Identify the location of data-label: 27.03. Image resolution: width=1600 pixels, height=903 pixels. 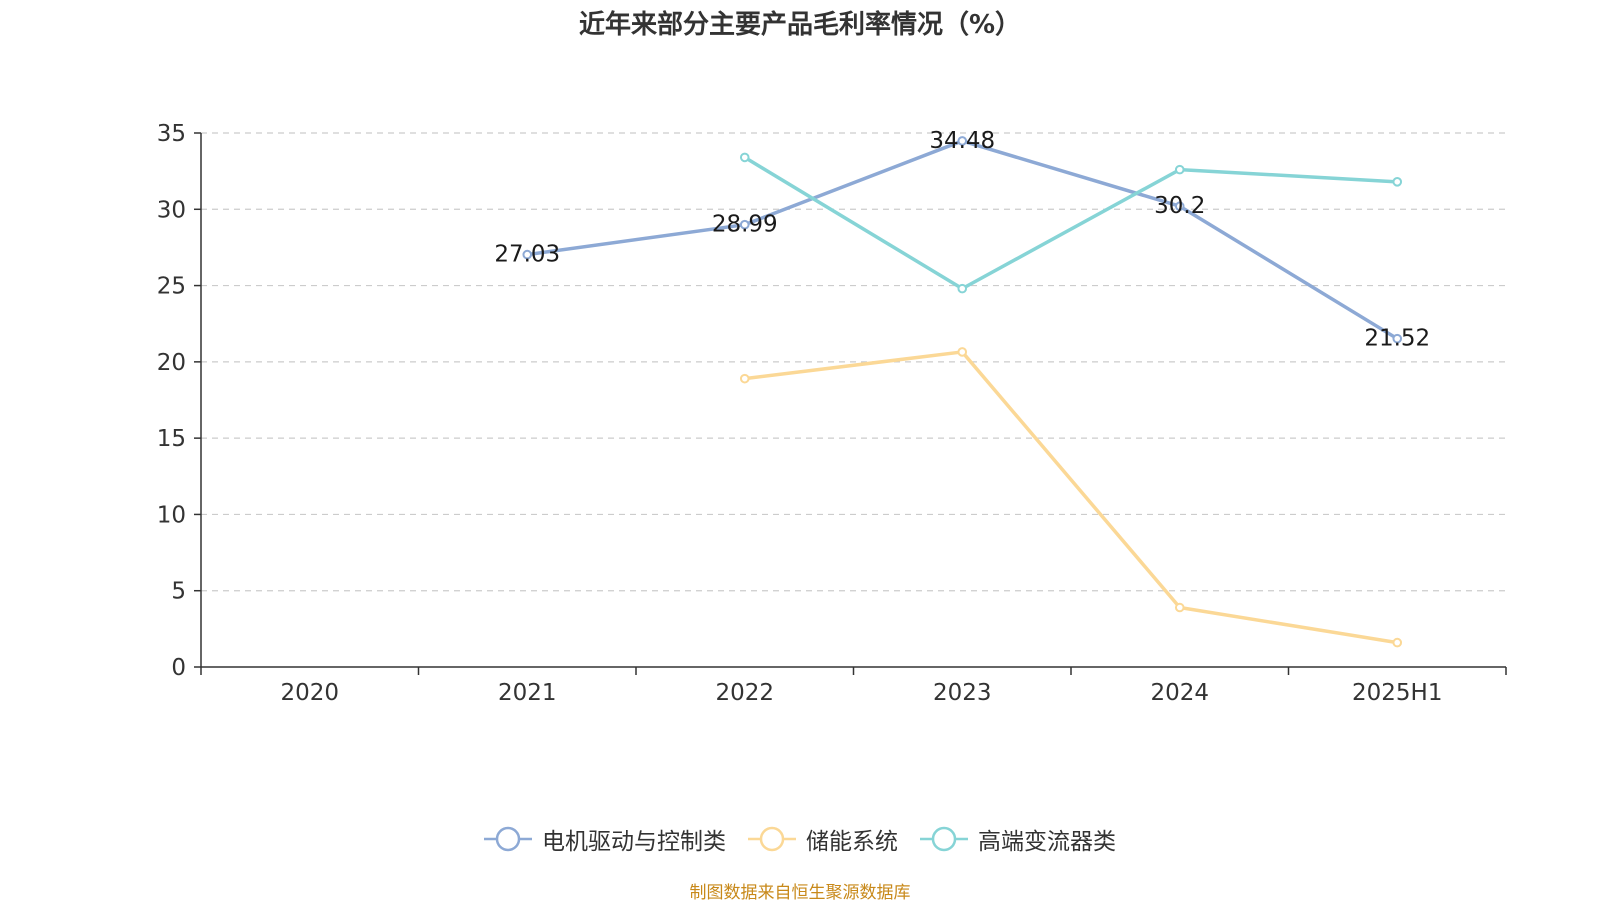
(527, 255).